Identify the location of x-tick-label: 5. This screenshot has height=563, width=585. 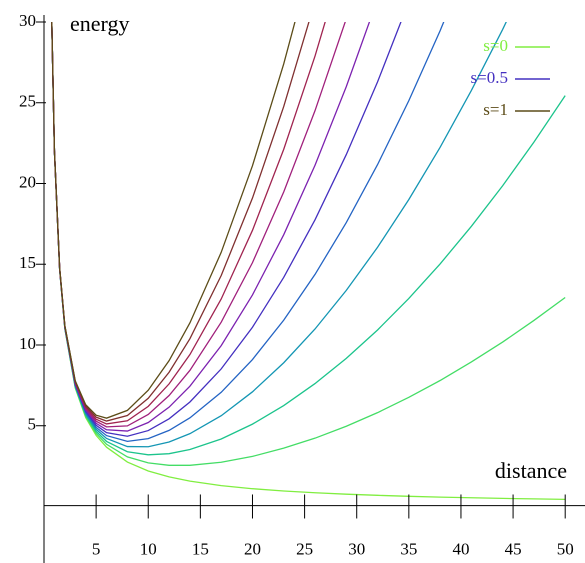
(96, 548).